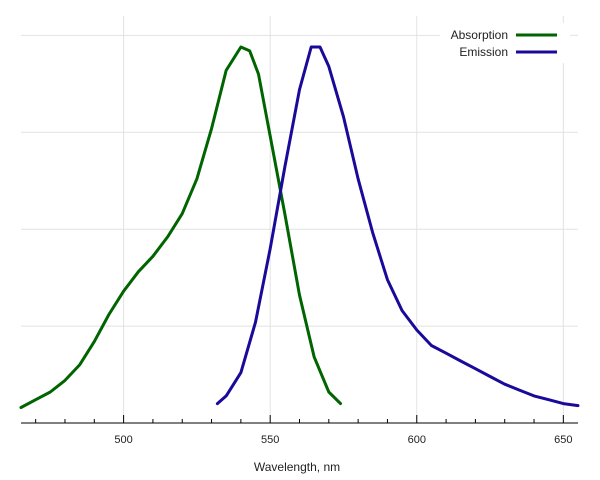  Describe the element at coordinates (270, 440) in the screenshot. I see `x-tick-label: 550` at that location.